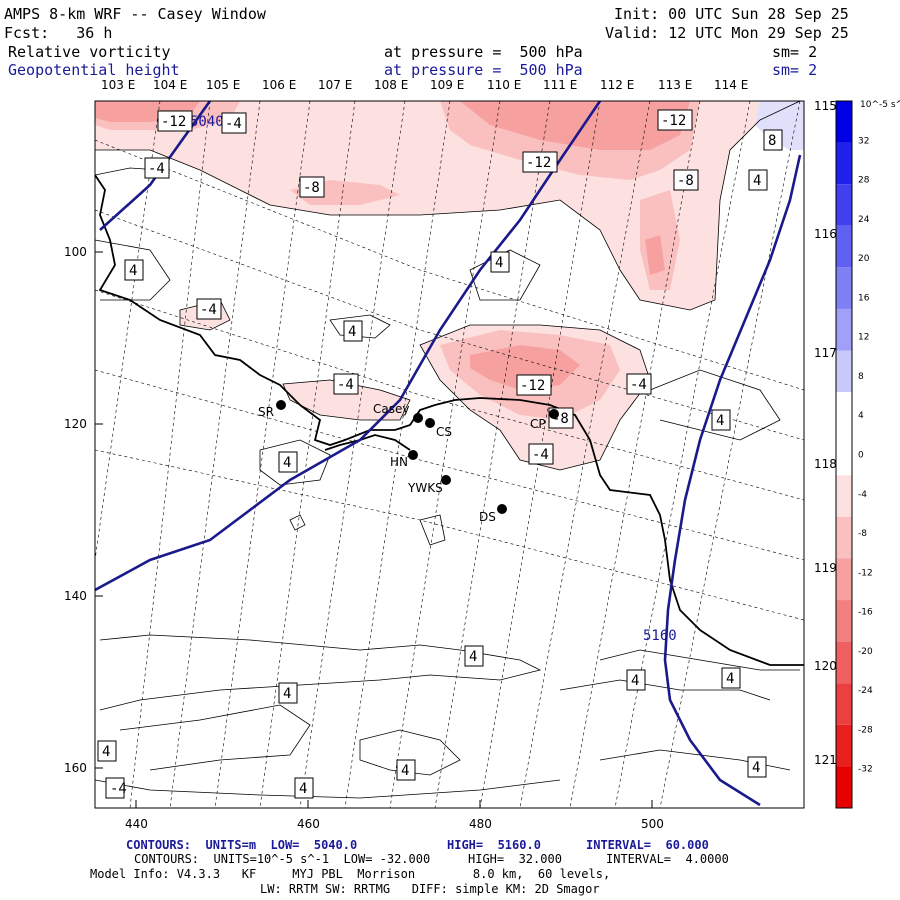 This screenshot has width=900, height=900. I want to click on svg-text: 103 E, so click(118, 85).